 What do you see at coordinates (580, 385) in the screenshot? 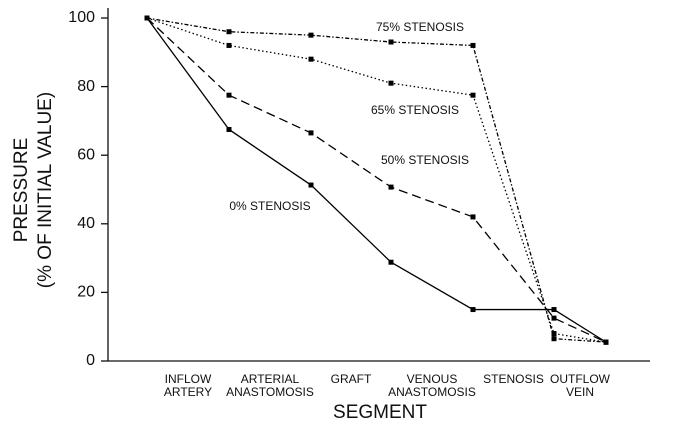
I see `x-tick-label: OUTFLOW VEIN` at bounding box center [580, 385].